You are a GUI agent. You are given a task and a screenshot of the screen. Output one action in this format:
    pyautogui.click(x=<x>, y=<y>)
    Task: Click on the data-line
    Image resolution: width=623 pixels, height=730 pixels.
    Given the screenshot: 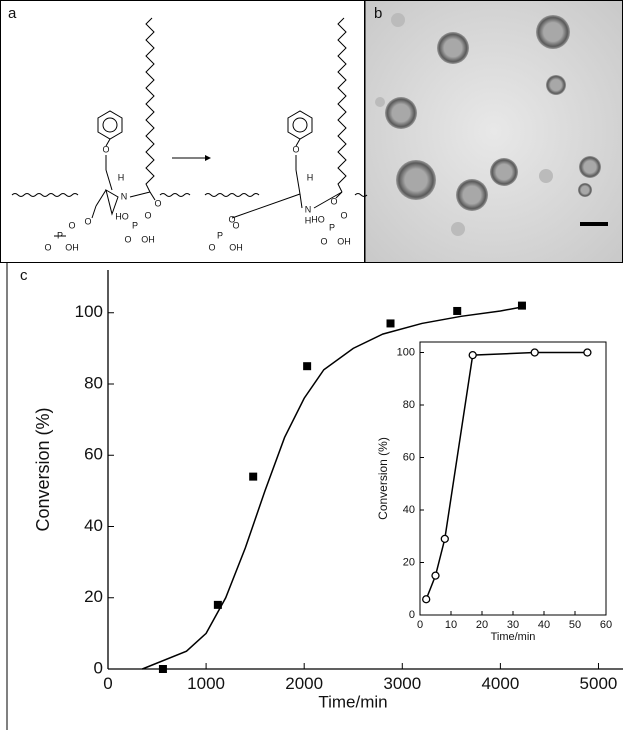 What is the action you would take?
    pyautogui.click(x=506, y=475)
    